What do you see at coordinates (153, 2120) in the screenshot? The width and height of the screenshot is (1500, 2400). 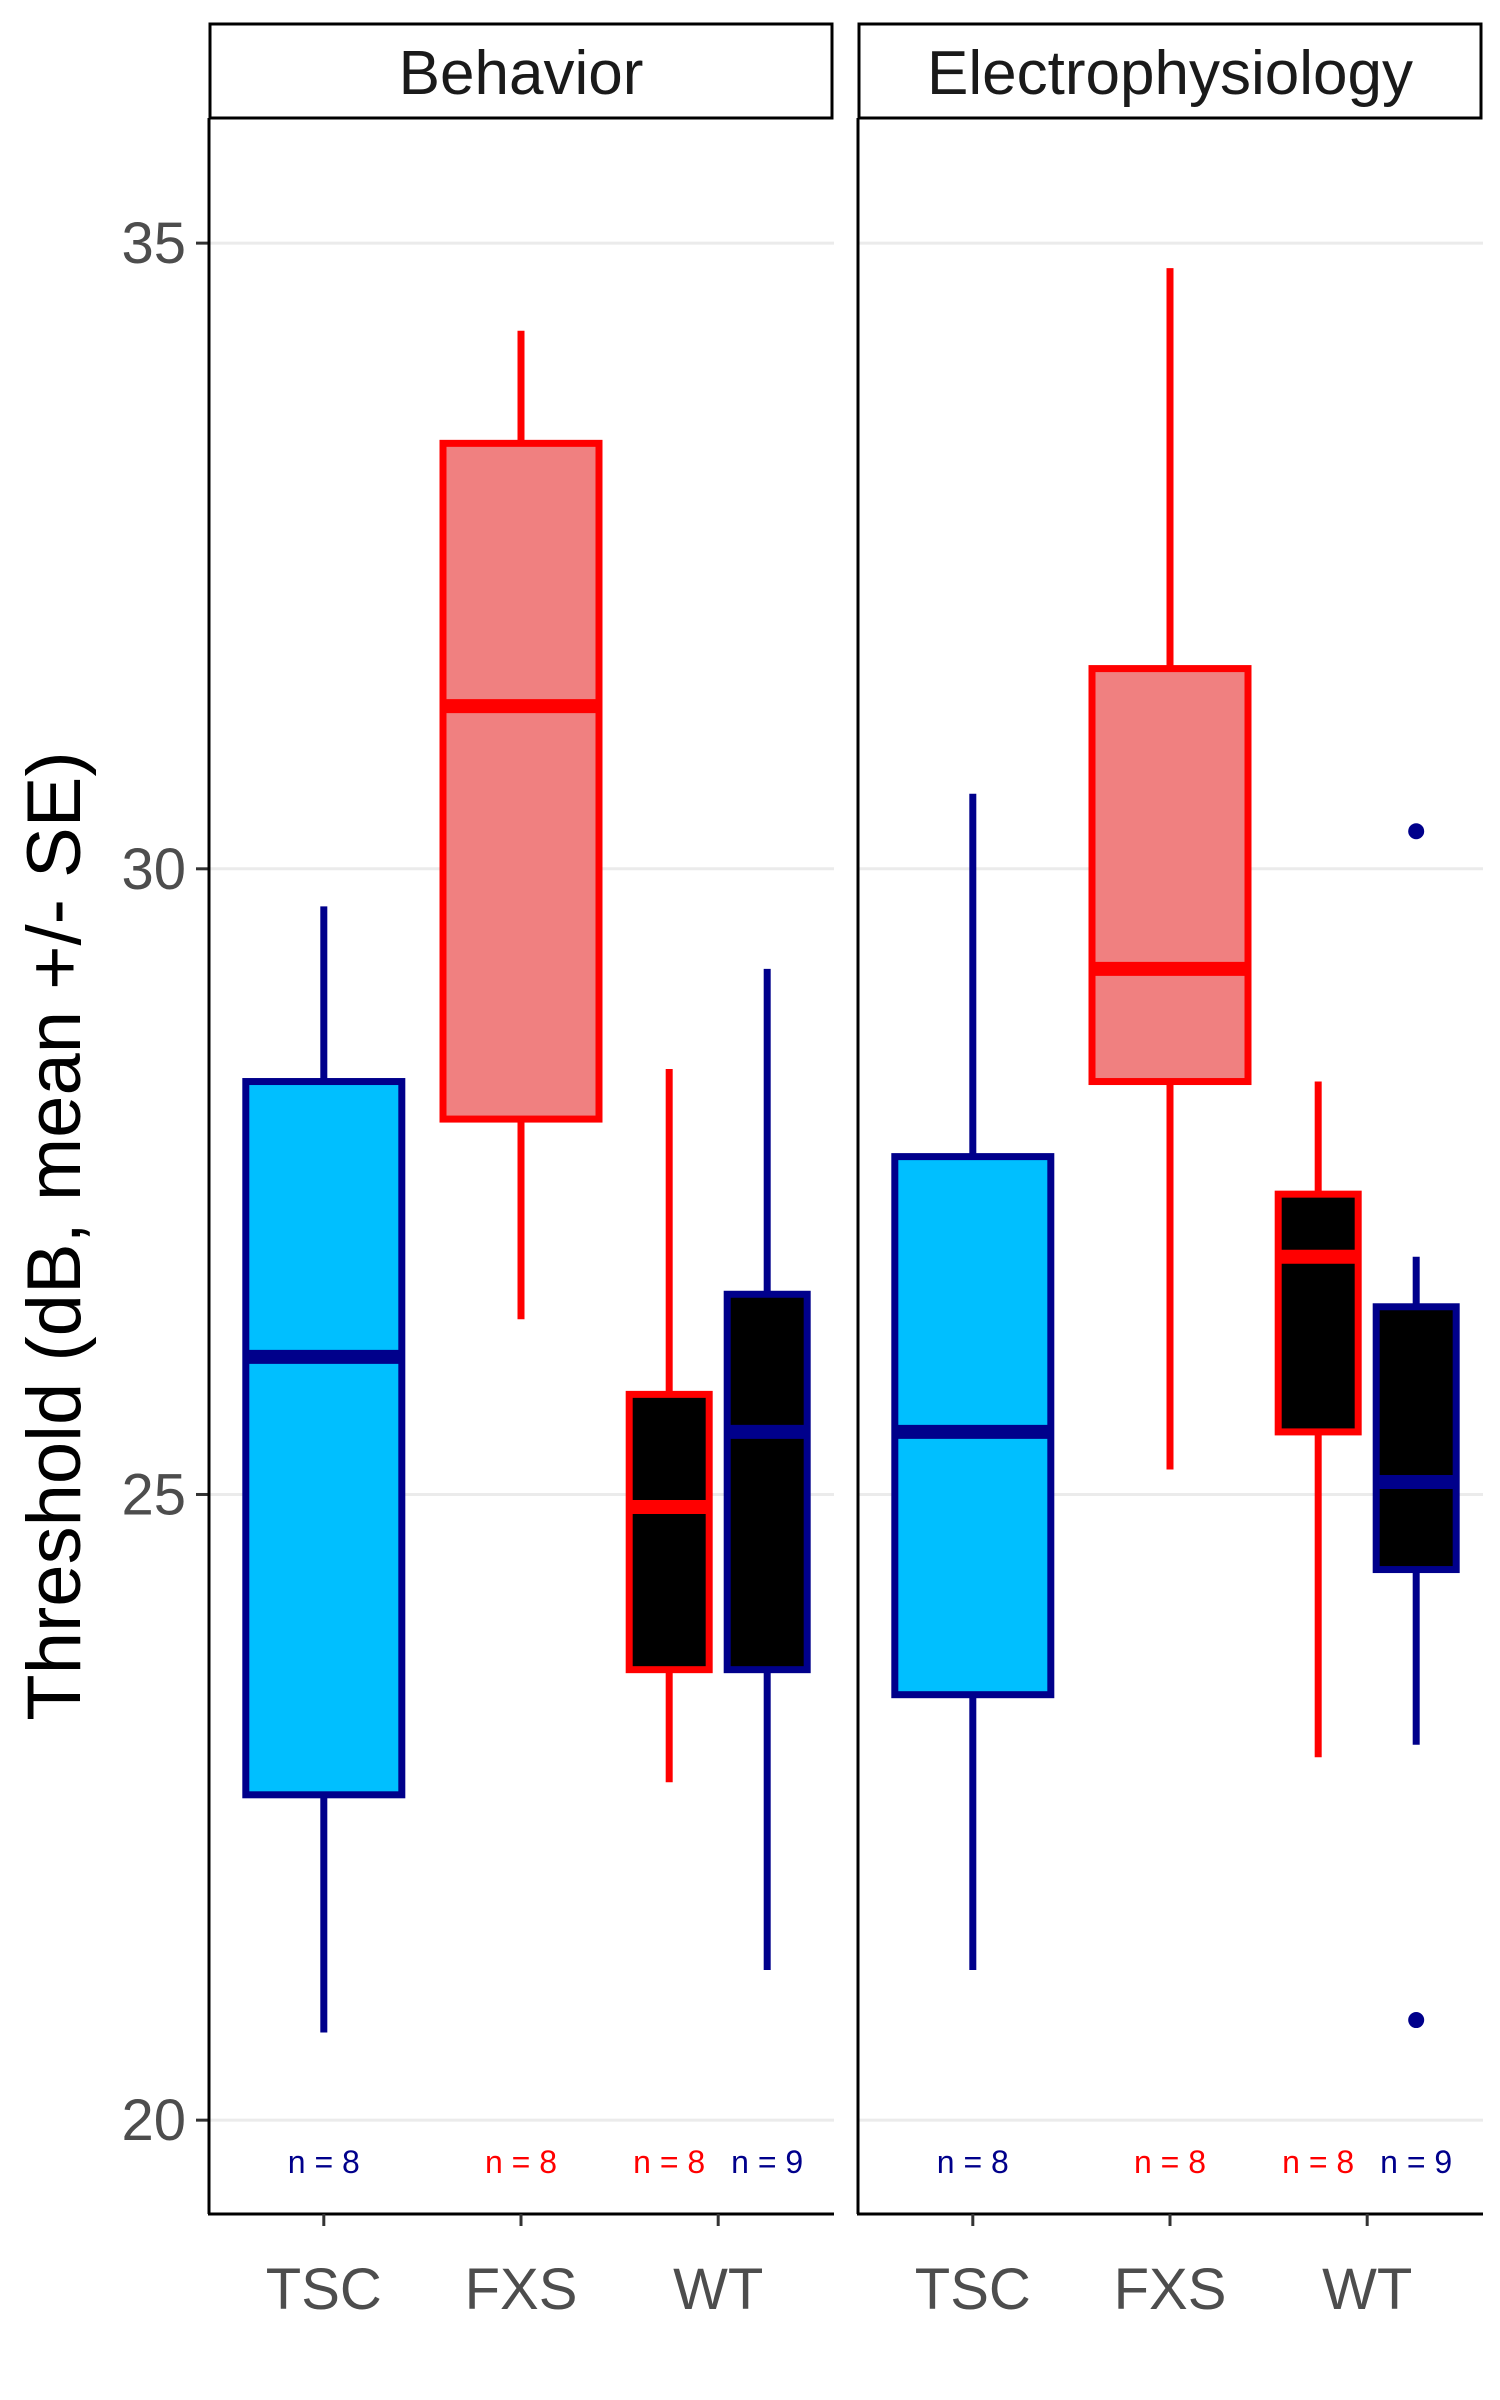 I see `y-tick-label: 20` at bounding box center [153, 2120].